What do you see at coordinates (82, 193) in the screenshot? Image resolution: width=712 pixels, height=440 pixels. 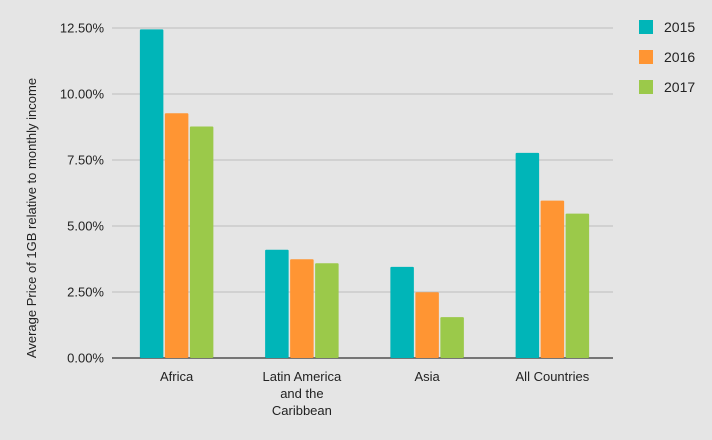 I see `y-axis-labels: 0.00% 2.50% 5.00% 7.50% 10.00% 12.50%` at bounding box center [82, 193].